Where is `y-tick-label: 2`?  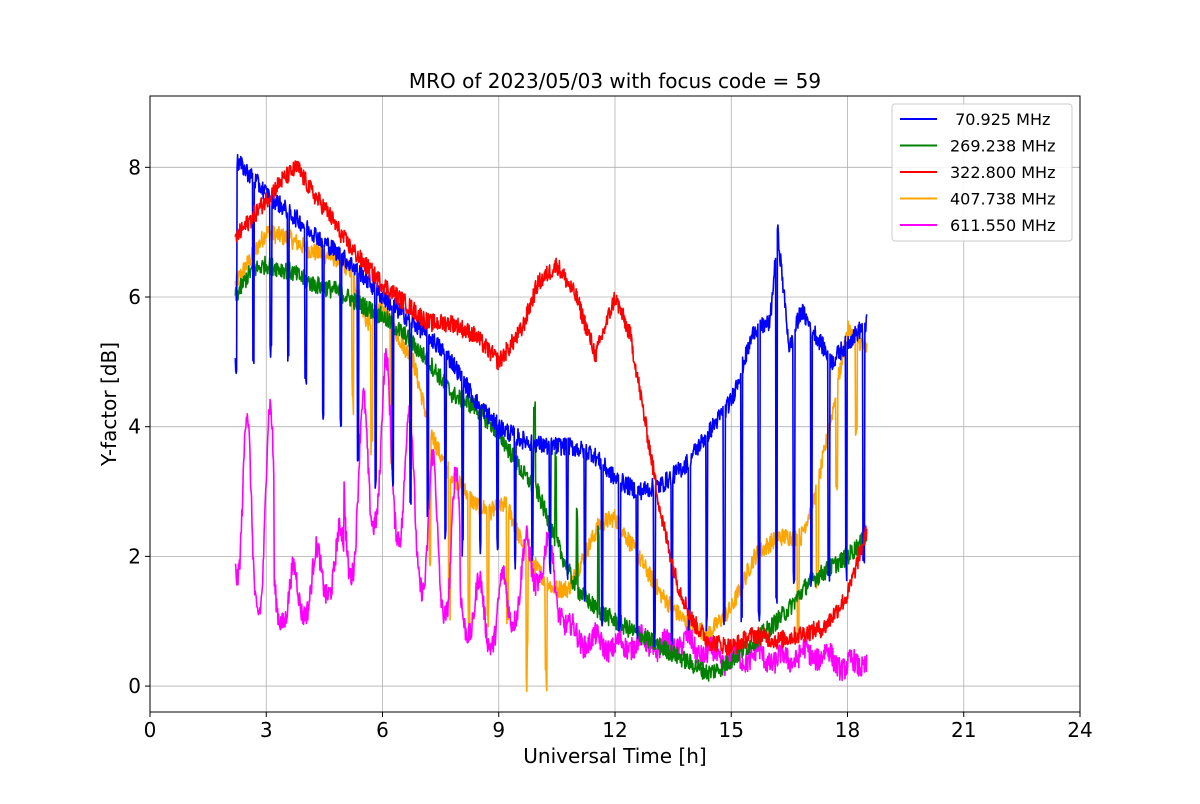 y-tick-label: 2 is located at coordinates (134, 556).